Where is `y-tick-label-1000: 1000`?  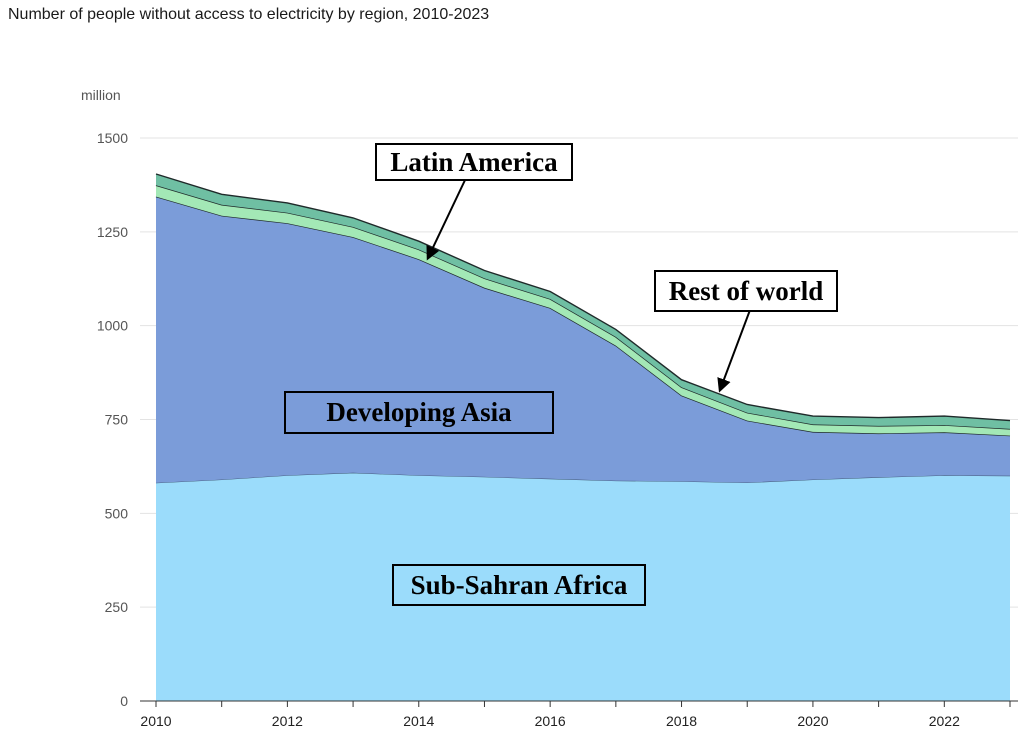 y-tick-label-1000: 1000 is located at coordinates (112, 326).